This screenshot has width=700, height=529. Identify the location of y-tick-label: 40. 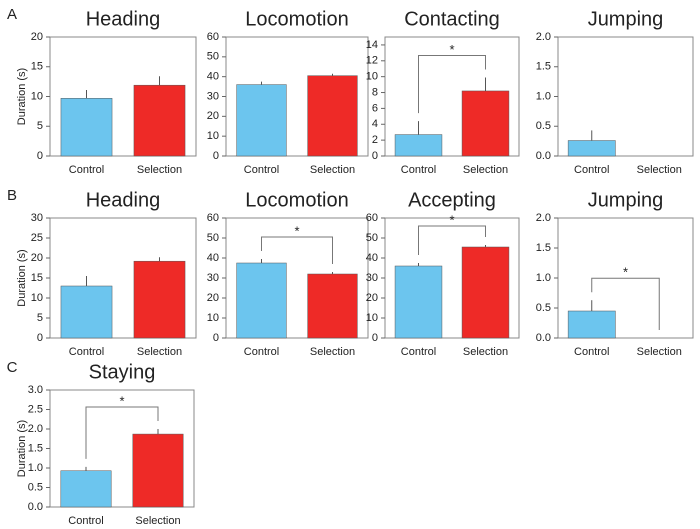
(213, 258).